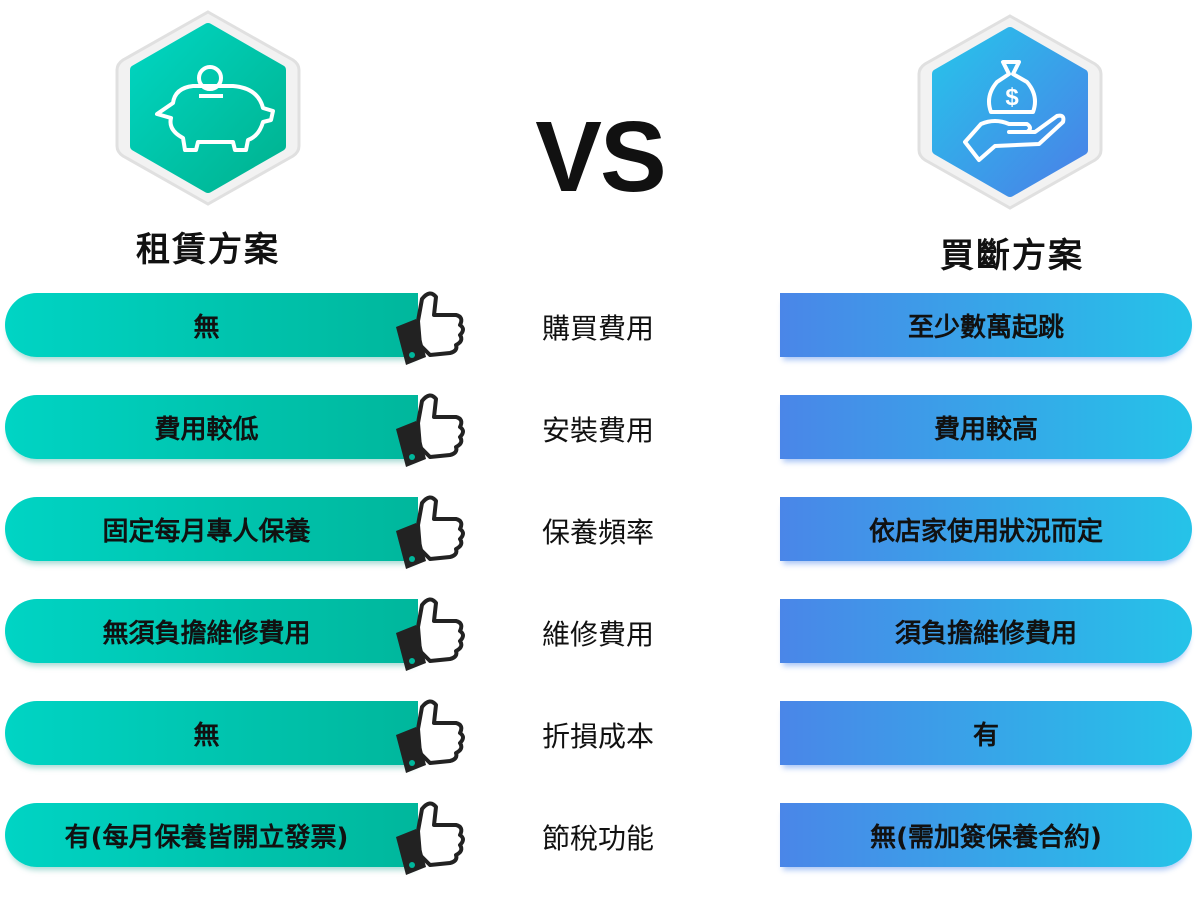  What do you see at coordinates (206, 429) in the screenshot?
I see `left-value-text: 費用較低` at bounding box center [206, 429].